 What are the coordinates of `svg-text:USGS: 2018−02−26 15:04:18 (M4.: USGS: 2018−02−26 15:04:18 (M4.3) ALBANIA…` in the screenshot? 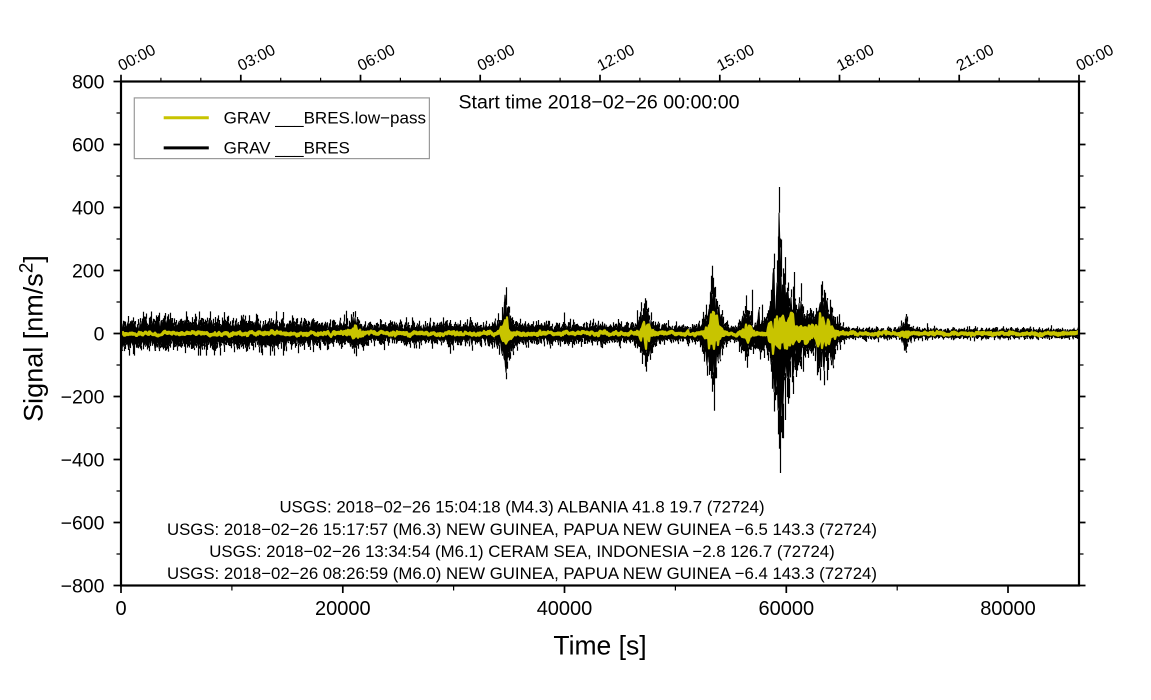 It's located at (521, 507).